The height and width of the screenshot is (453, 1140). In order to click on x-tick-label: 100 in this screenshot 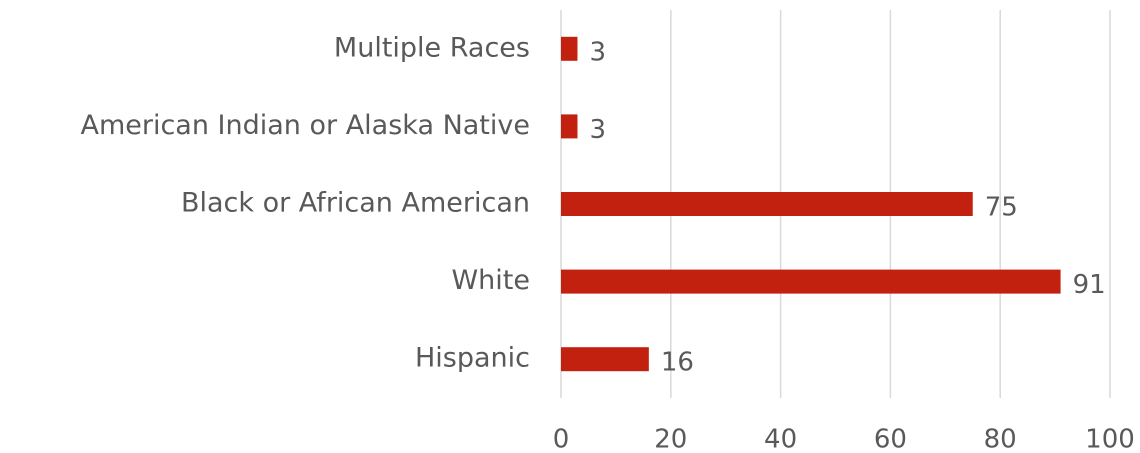, I will do `click(1110, 439)`.